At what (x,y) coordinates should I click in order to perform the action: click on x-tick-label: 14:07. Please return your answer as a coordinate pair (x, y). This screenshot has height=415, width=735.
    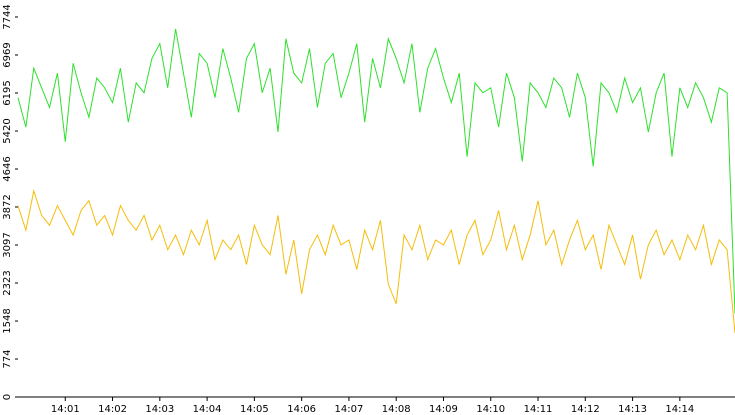
    Looking at the image, I should click on (349, 409).